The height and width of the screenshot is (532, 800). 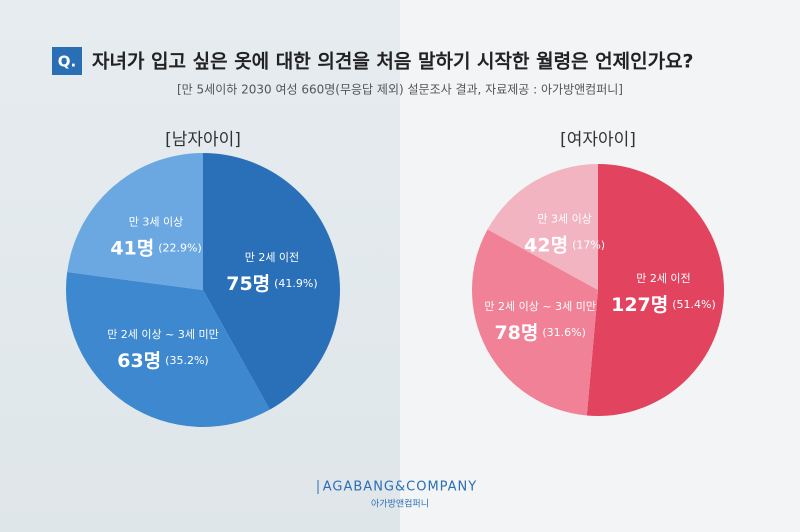 I want to click on pie-title: [여자아이], so click(x=598, y=140).